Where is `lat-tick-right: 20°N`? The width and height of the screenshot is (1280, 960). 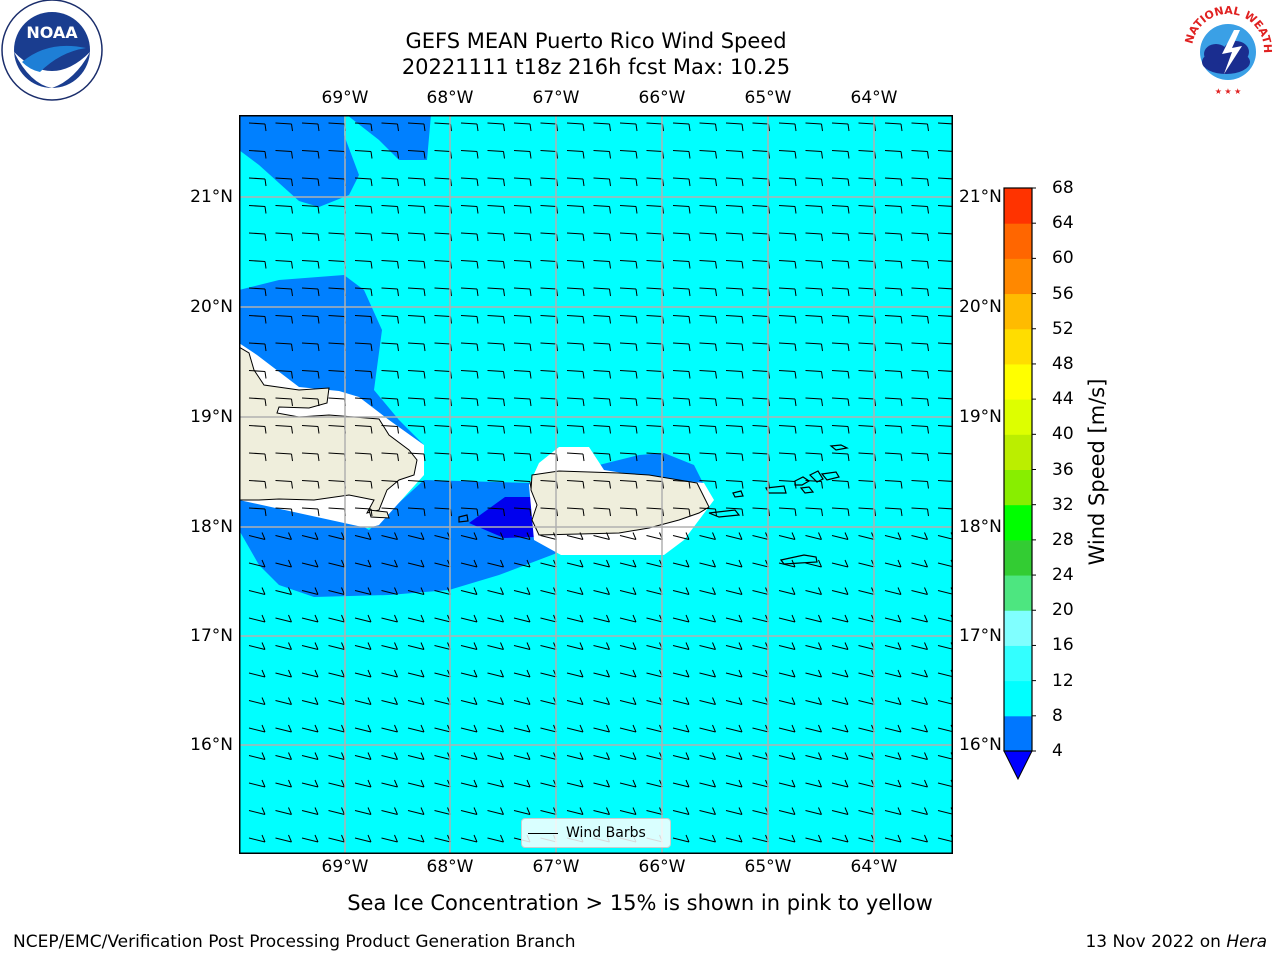
lat-tick-right: 20°N is located at coordinates (980, 307).